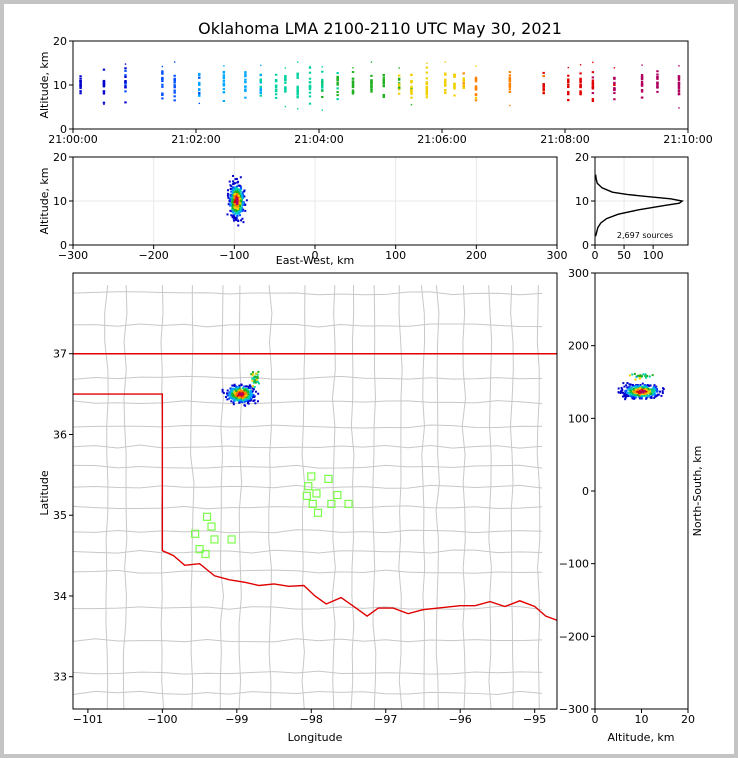  What do you see at coordinates (585, 491) in the screenshot?
I see `ns-y-tick-label: 0` at bounding box center [585, 491].